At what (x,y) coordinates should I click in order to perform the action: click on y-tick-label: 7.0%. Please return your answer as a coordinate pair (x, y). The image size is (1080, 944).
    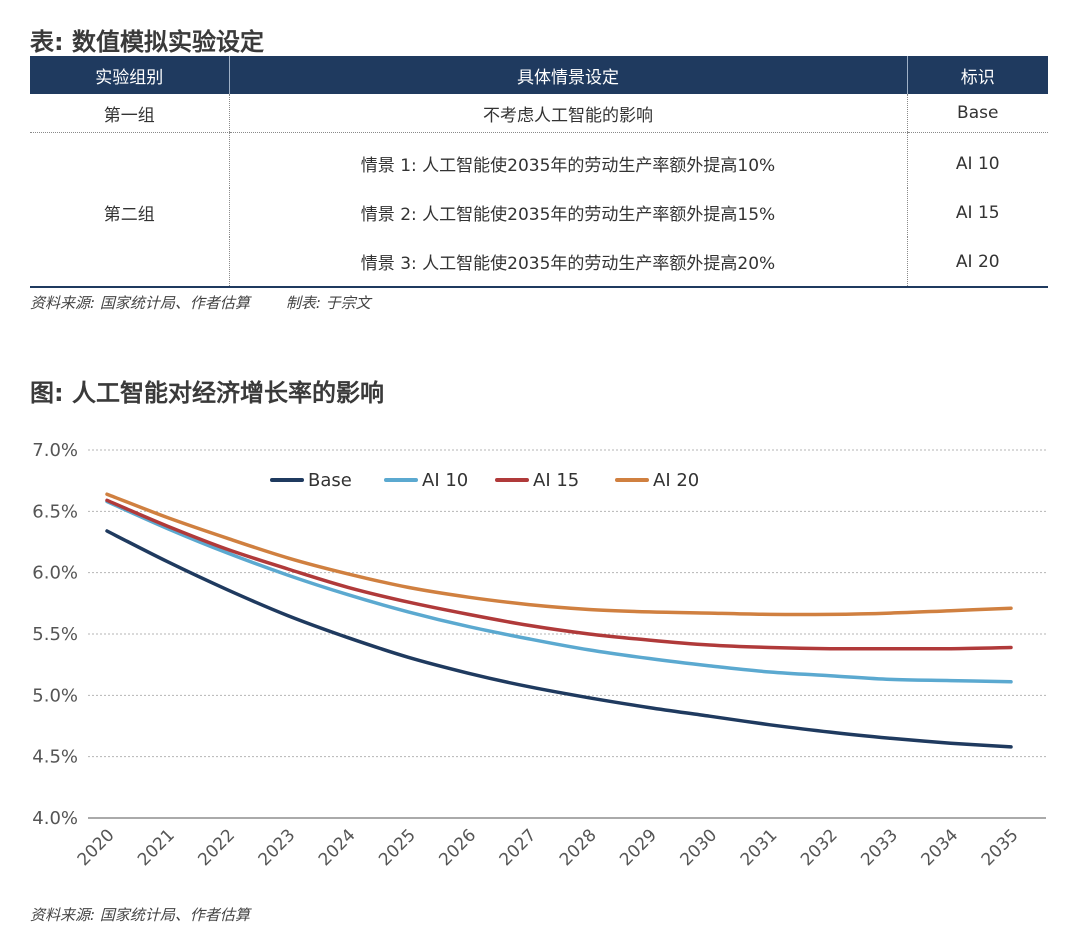
    Looking at the image, I should click on (55, 450).